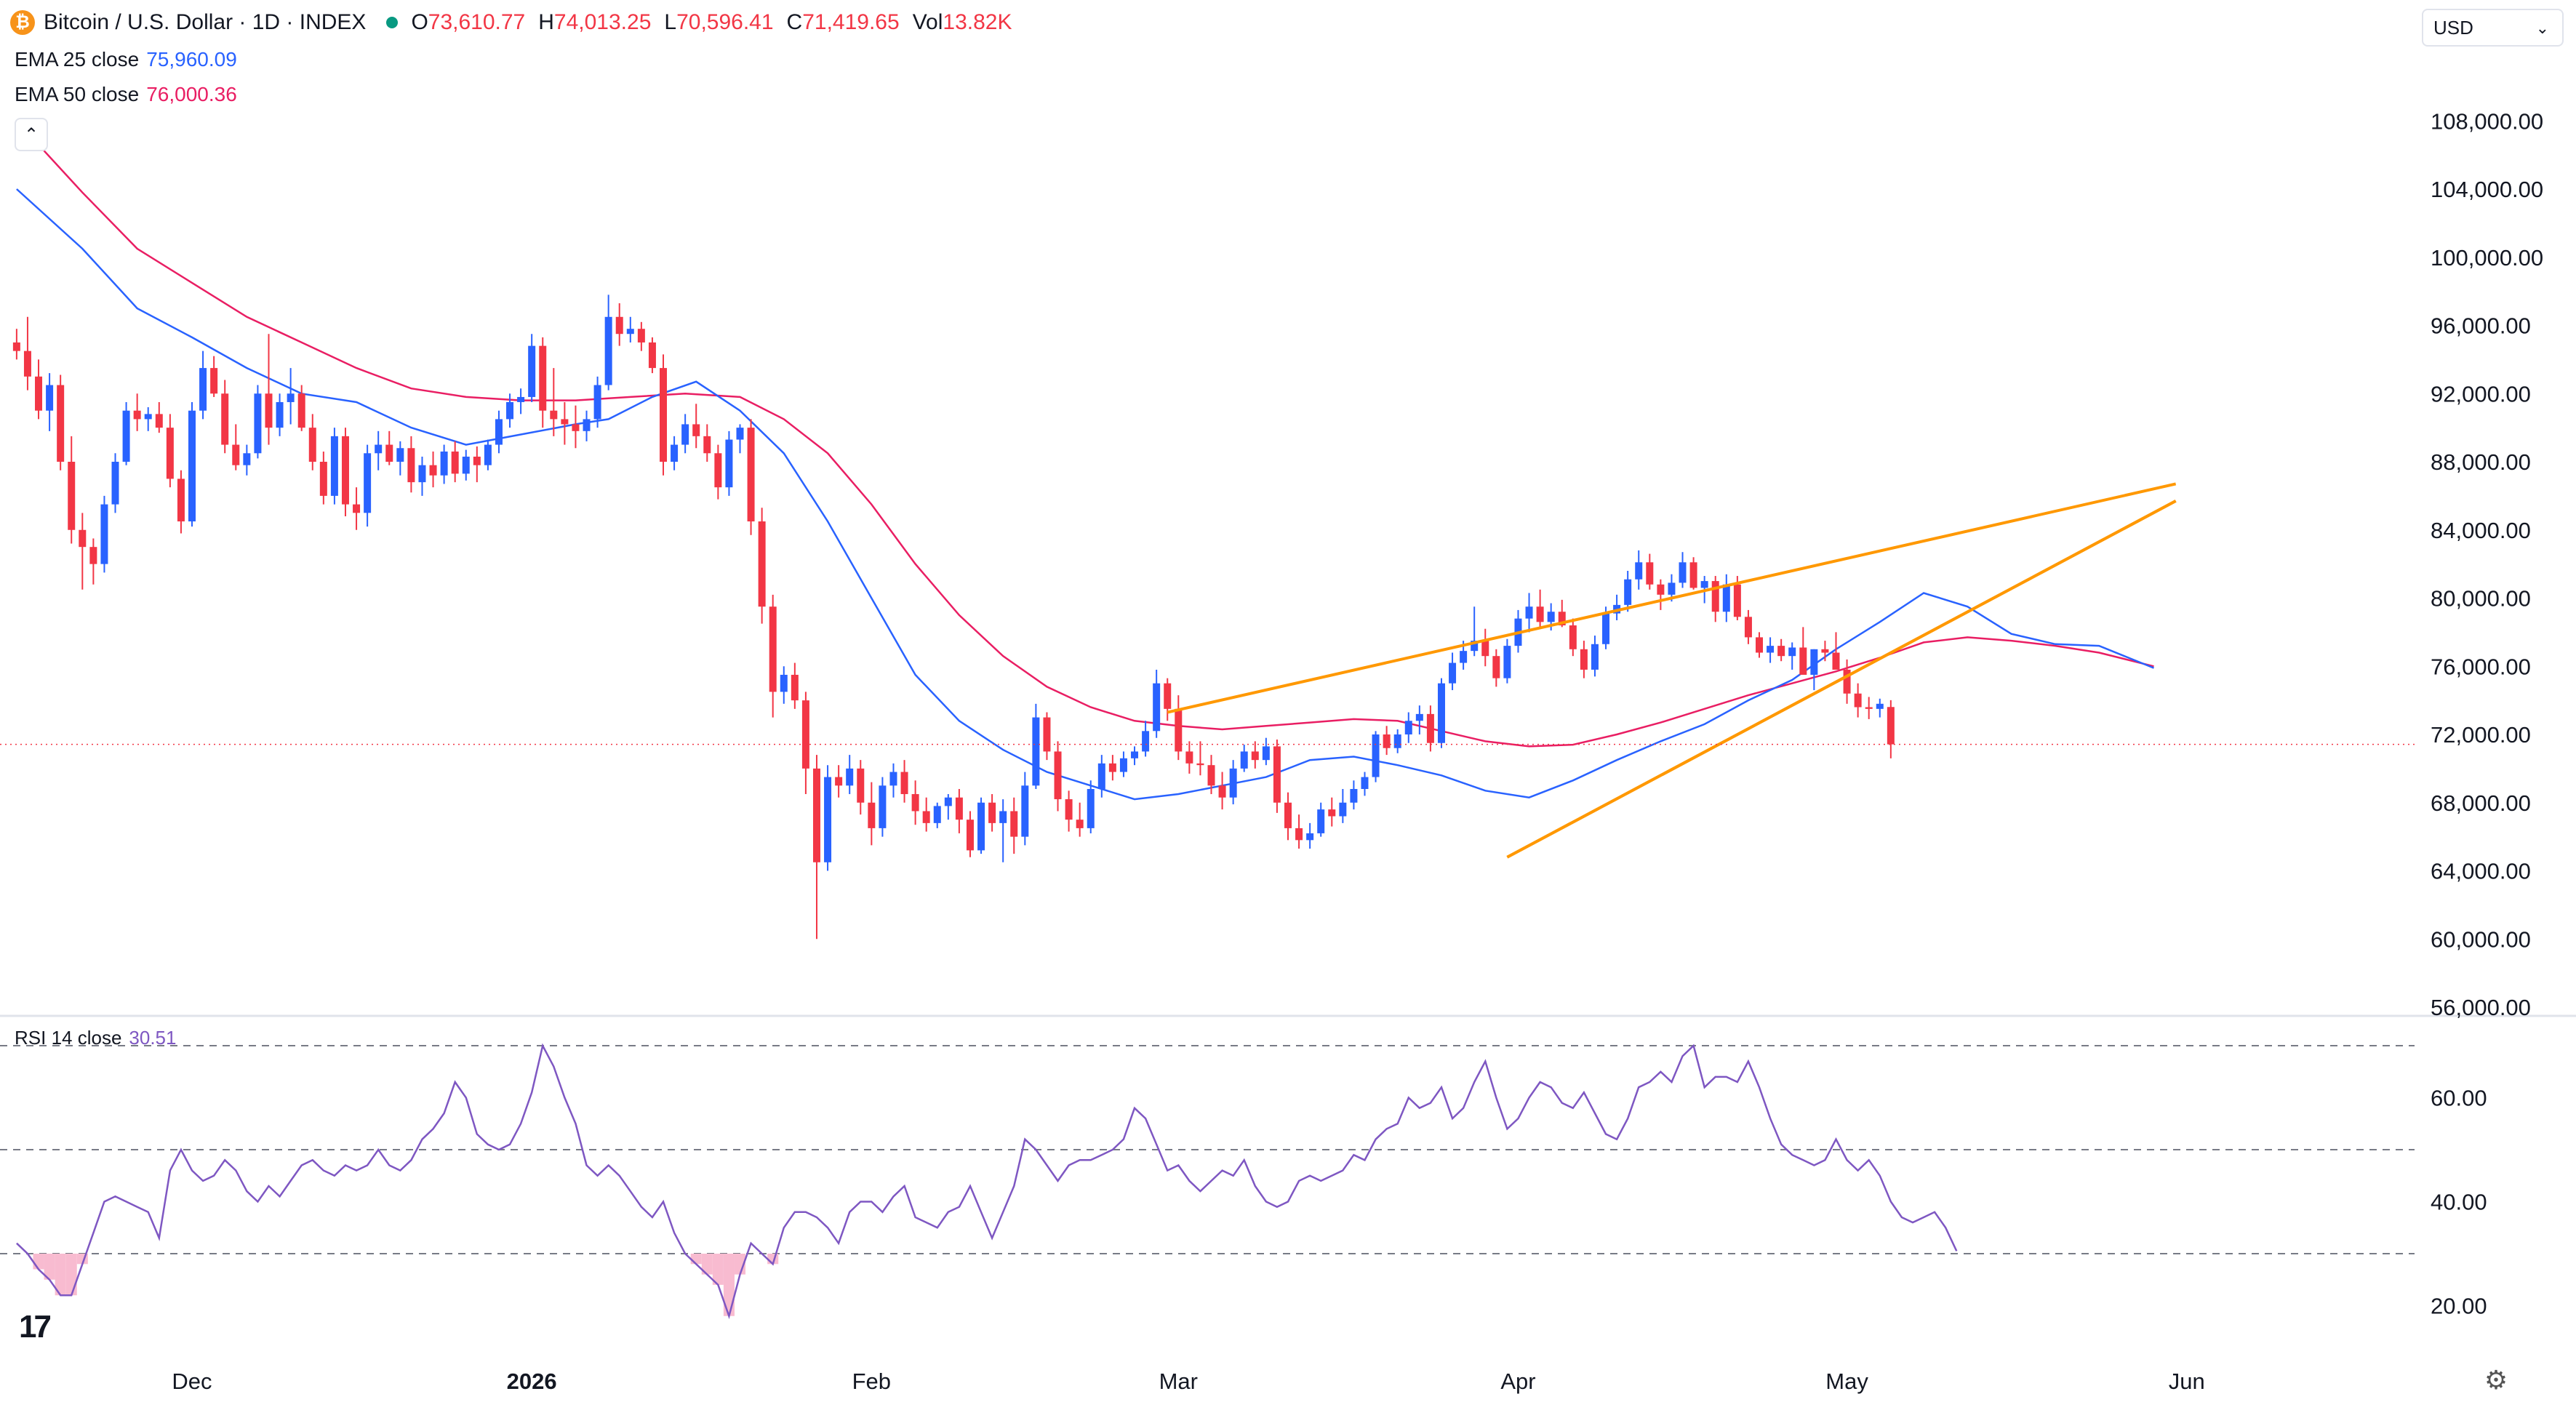  Describe the element at coordinates (546, 22) in the screenshot. I see `high-key: H` at that location.